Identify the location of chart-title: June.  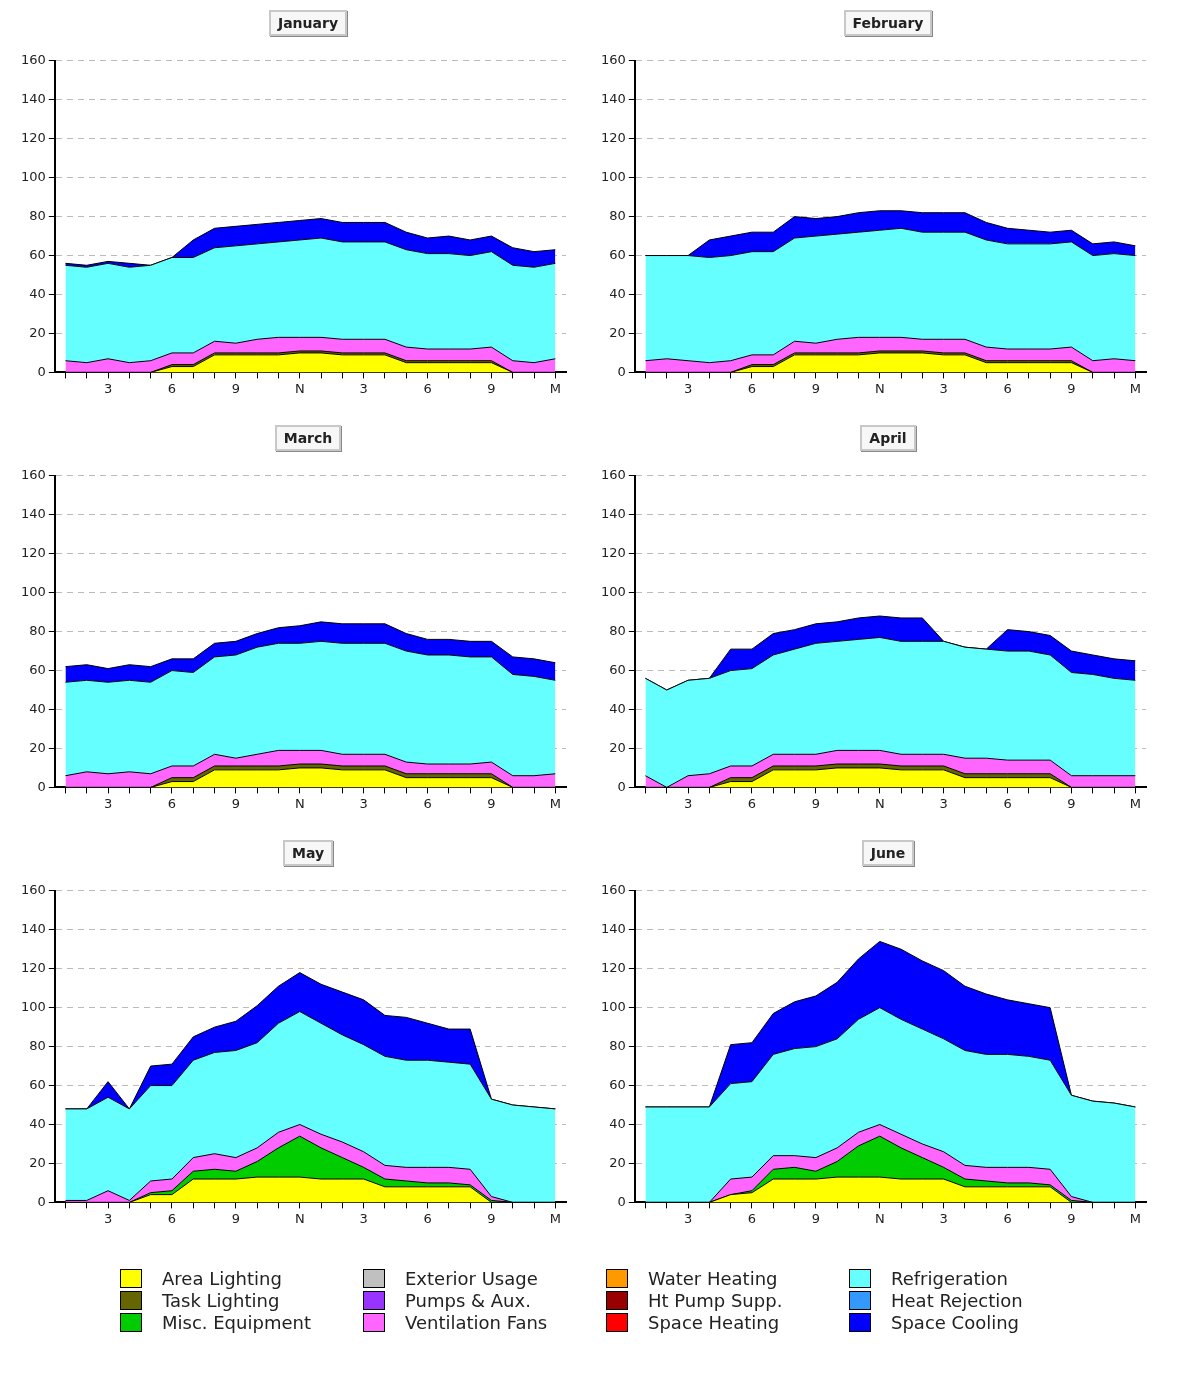
(888, 853).